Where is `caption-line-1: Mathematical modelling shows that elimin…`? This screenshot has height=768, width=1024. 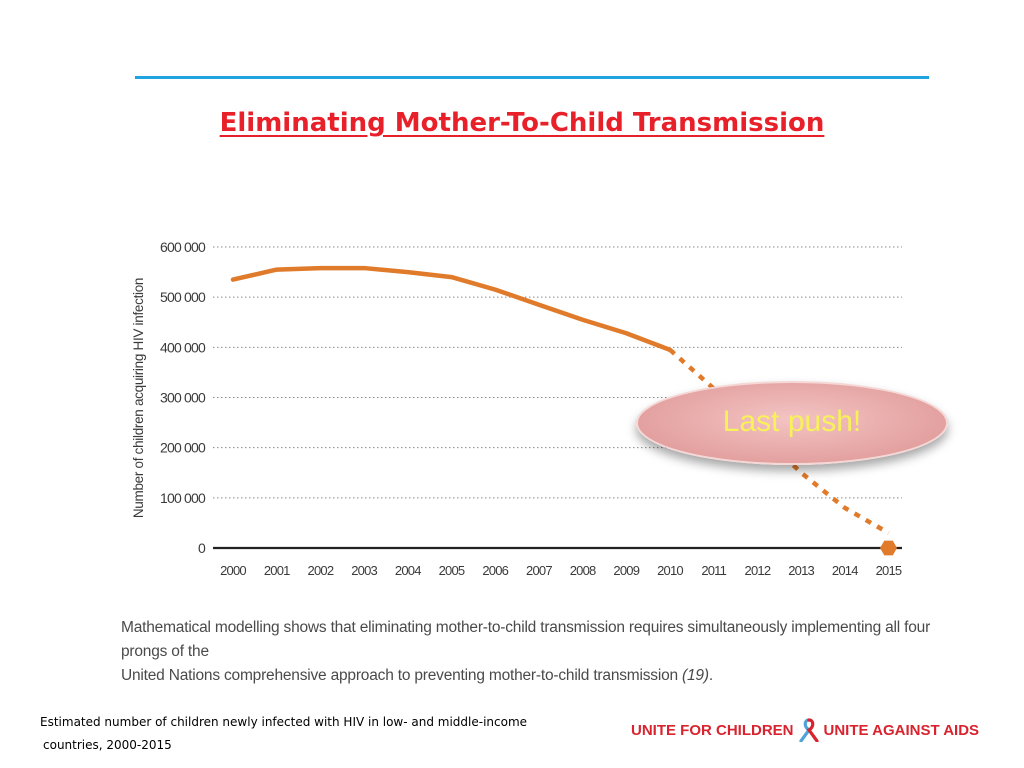 caption-line-1: Mathematical modelling shows that elimin… is located at coordinates (526, 639).